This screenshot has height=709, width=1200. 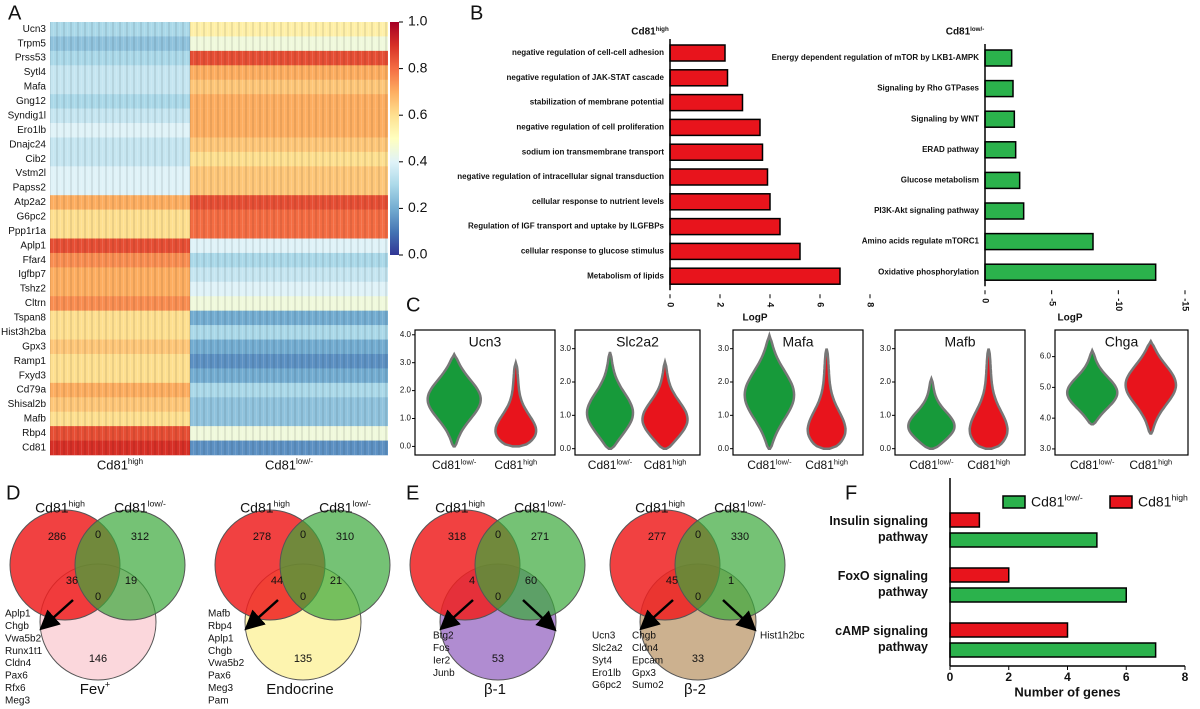 What do you see at coordinates (1070, 318) in the screenshot?
I see `x-axis-label: LogP` at bounding box center [1070, 318].